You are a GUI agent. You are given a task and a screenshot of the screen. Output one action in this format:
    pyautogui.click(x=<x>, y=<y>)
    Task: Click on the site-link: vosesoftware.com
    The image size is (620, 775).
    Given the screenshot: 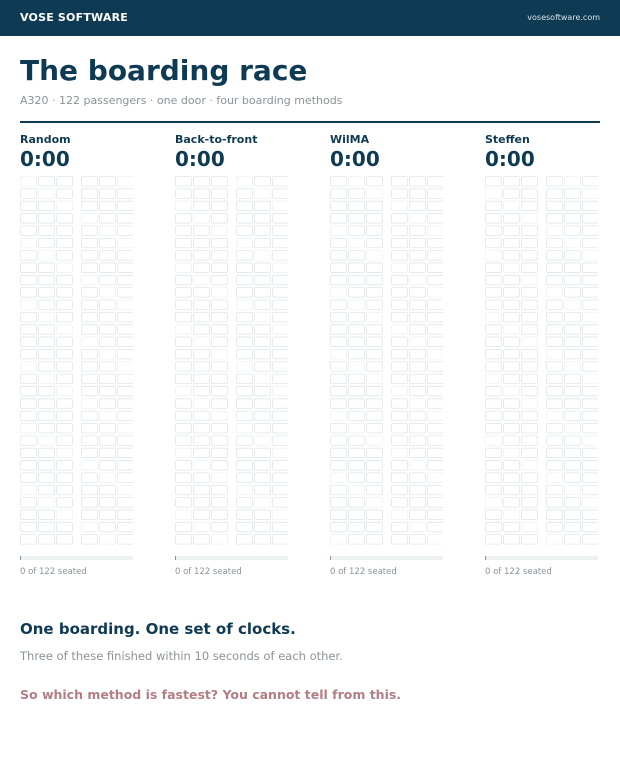 What is the action you would take?
    pyautogui.click(x=563, y=17)
    